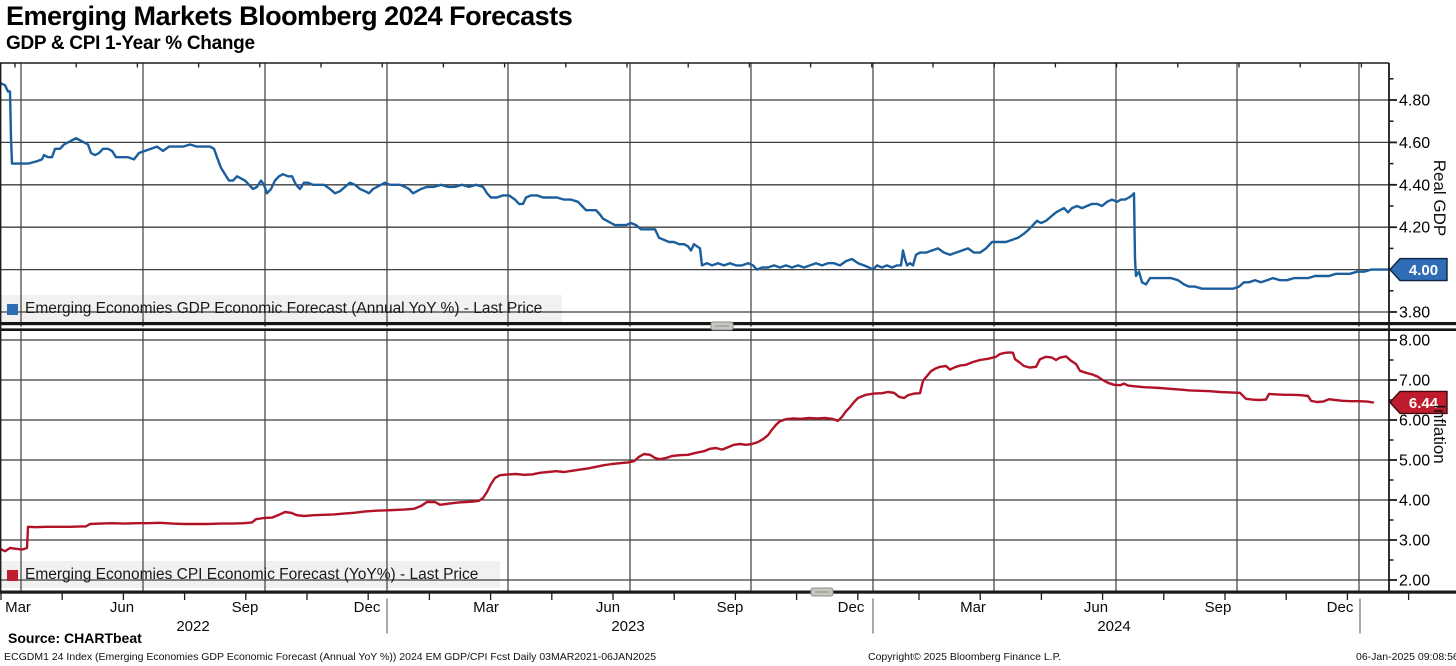  What do you see at coordinates (965, 657) in the screenshot?
I see `copyright-note: Copyright© 2025 Bloomberg Finance L.P.` at bounding box center [965, 657].